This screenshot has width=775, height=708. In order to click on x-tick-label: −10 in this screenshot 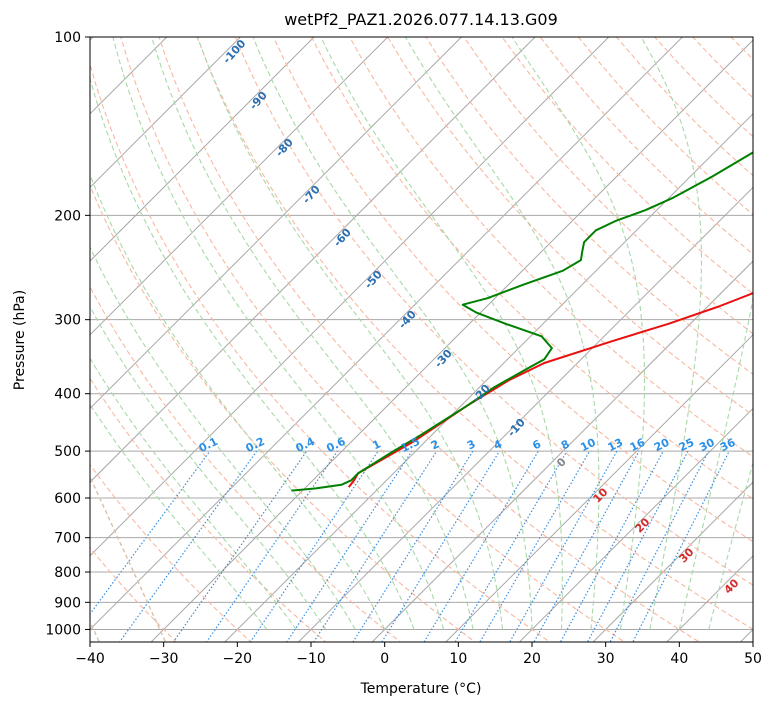, I will do `click(311, 659)`.